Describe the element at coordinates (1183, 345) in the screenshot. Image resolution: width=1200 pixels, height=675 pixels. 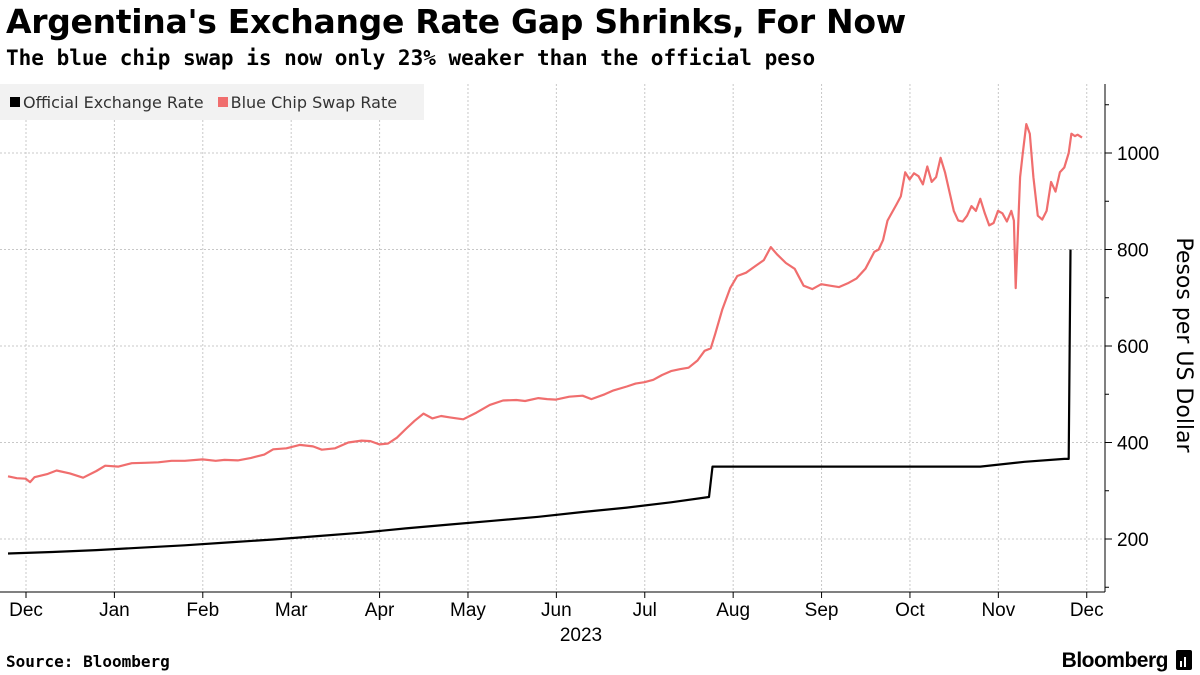
I see `y-axis-title: Pesos per US Dollar` at that location.